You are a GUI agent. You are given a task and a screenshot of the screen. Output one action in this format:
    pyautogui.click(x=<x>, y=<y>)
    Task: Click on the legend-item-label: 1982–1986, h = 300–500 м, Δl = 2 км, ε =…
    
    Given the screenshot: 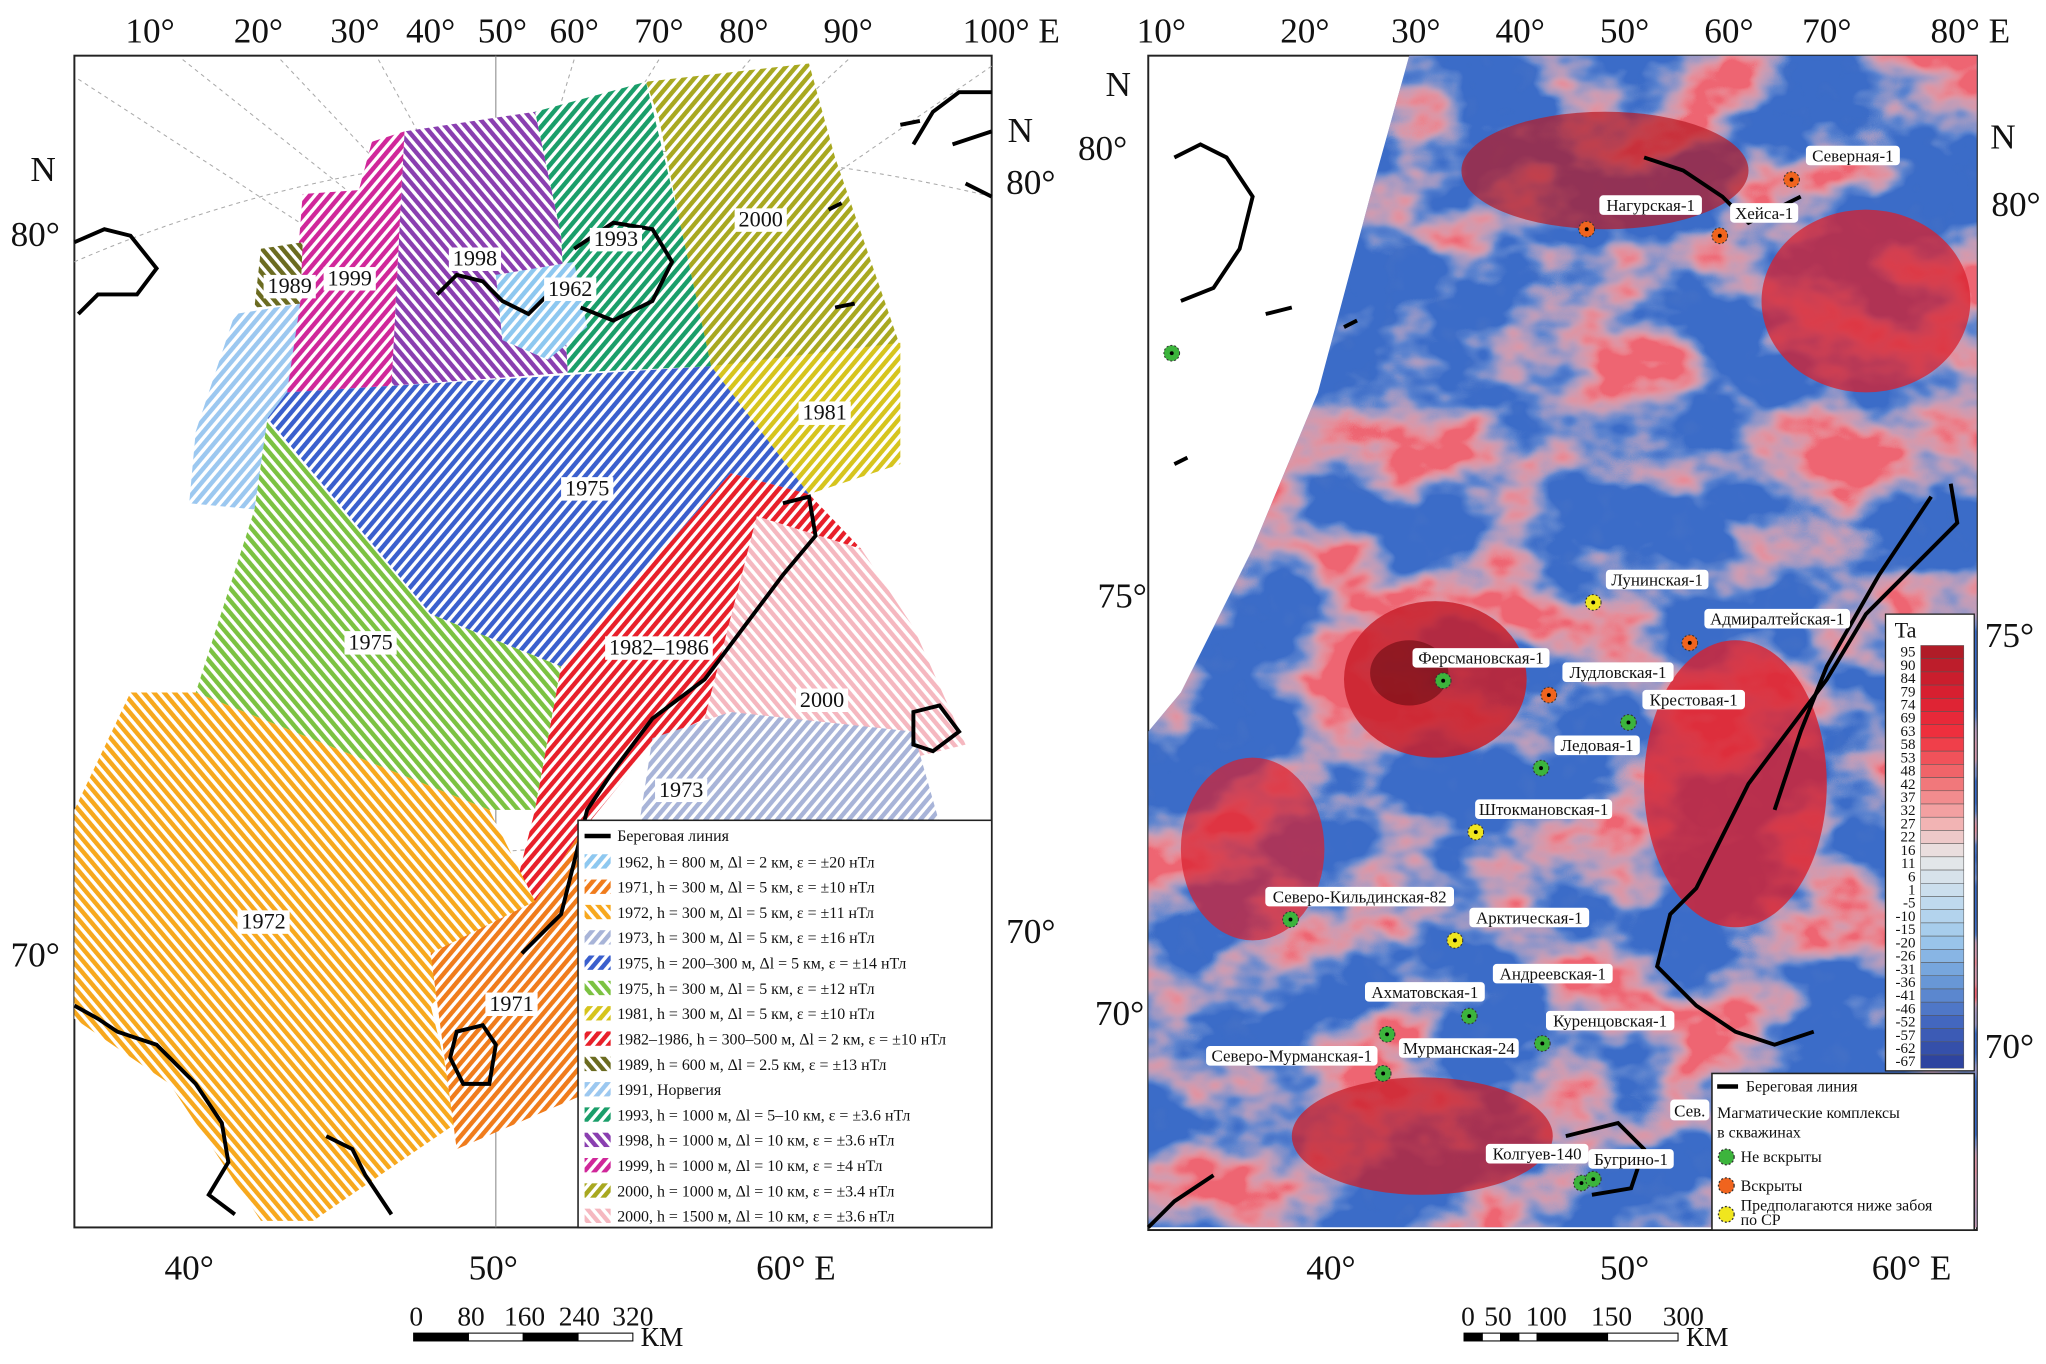 What is the action you would take?
    pyautogui.click(x=781, y=1039)
    